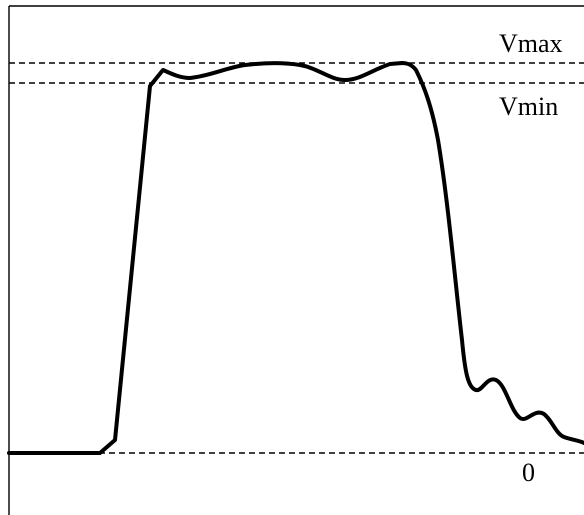 The width and height of the screenshot is (584, 515). I want to click on zero-label: 0, so click(528, 472).